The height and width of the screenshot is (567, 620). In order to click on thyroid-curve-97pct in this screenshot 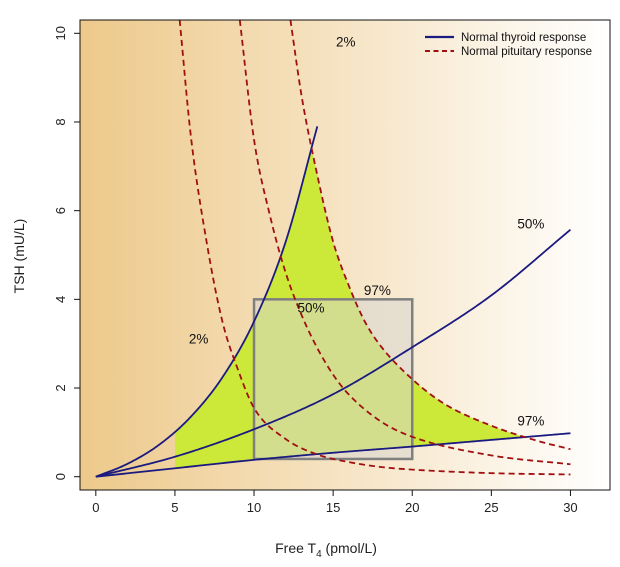, I will do `click(333, 455)`.